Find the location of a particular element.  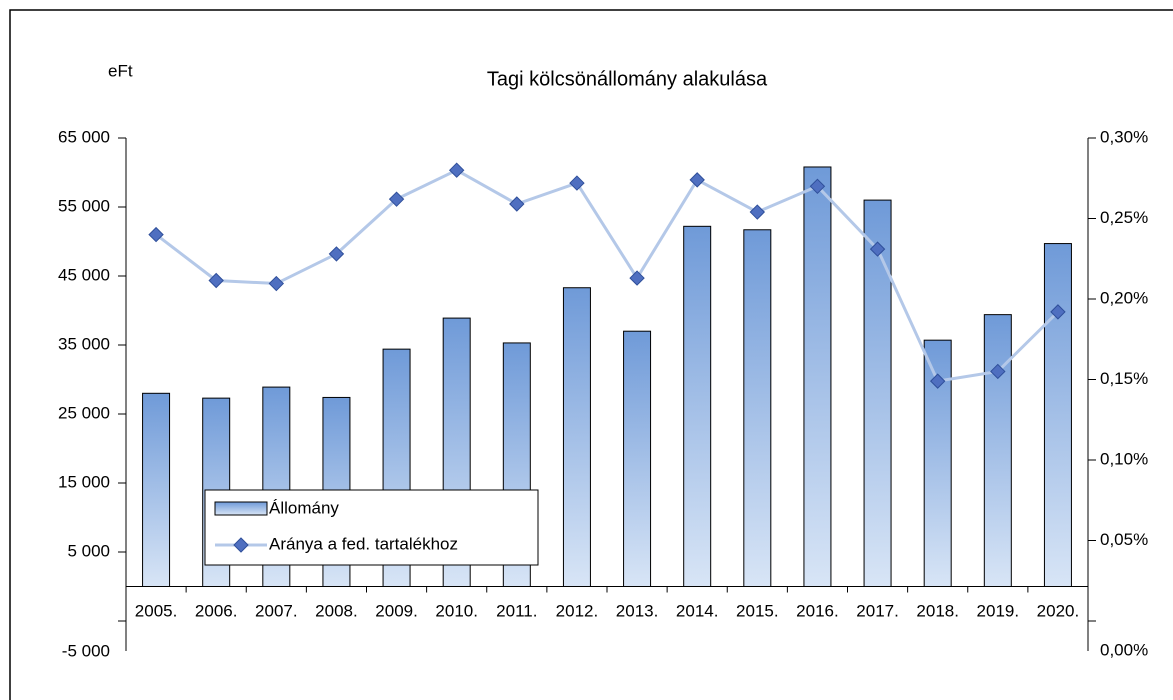

x-tick-label: 2006. is located at coordinates (216, 610).